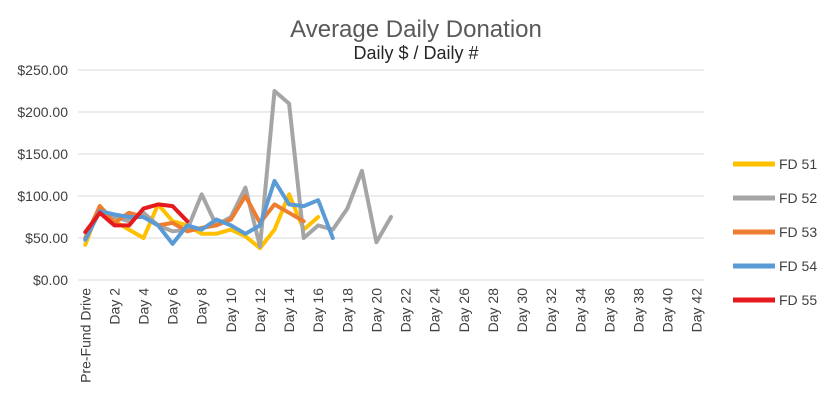 The height and width of the screenshot is (407, 830). I want to click on x-tick-label: Day 24, so click(435, 310).